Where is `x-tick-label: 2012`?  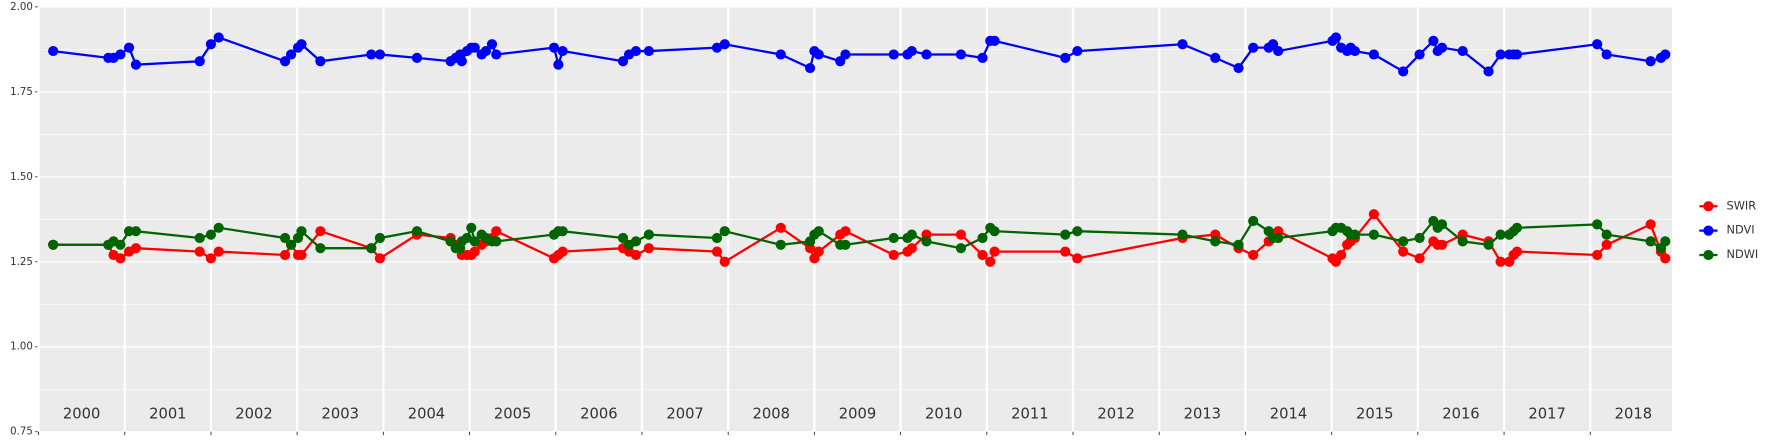
x-tick-label: 2012 is located at coordinates (1115, 414).